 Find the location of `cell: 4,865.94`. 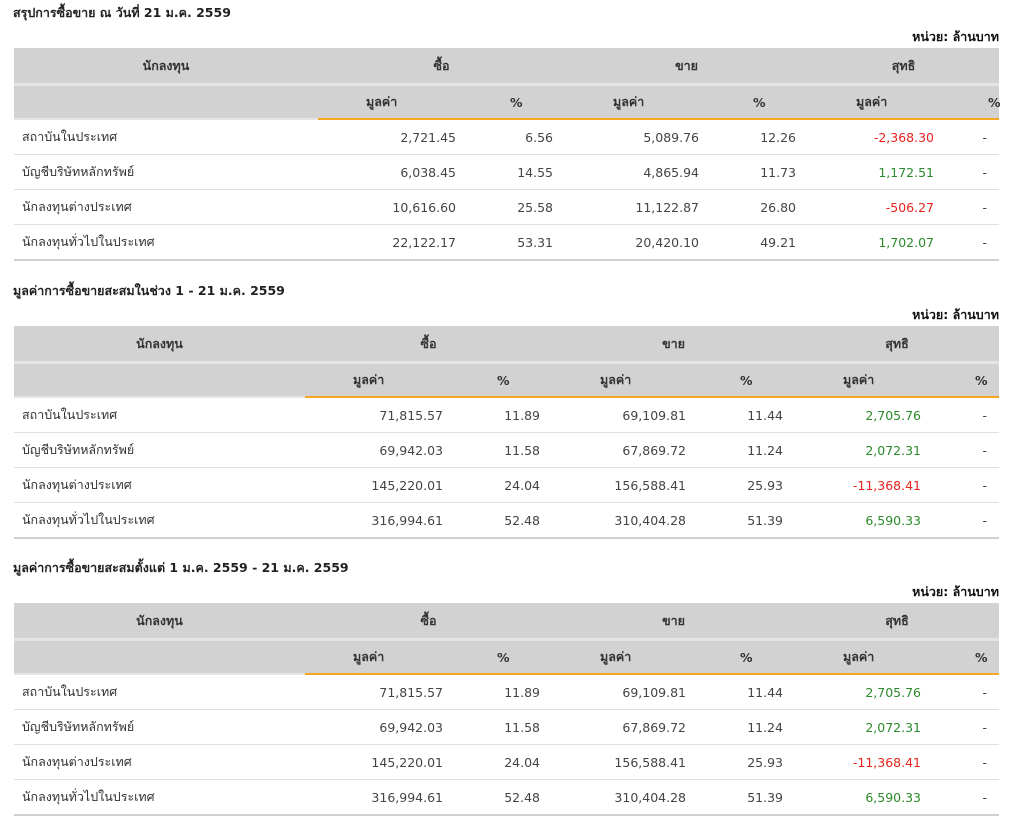

cell: 4,865.94 is located at coordinates (638, 172).